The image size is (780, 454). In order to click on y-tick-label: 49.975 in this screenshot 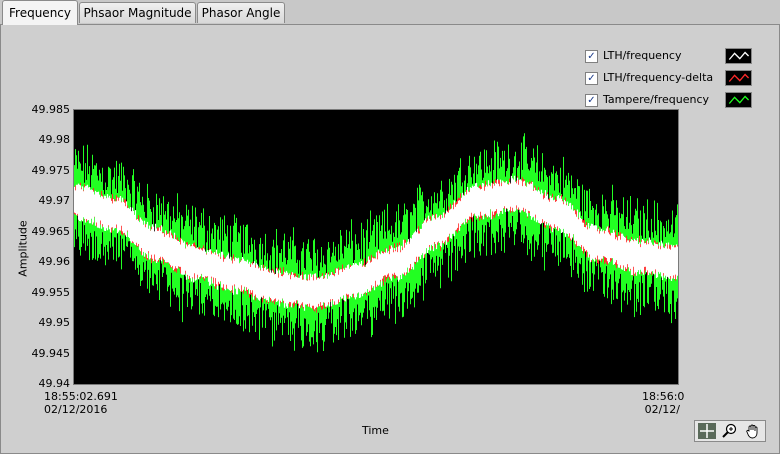, I will do `click(51, 170)`.